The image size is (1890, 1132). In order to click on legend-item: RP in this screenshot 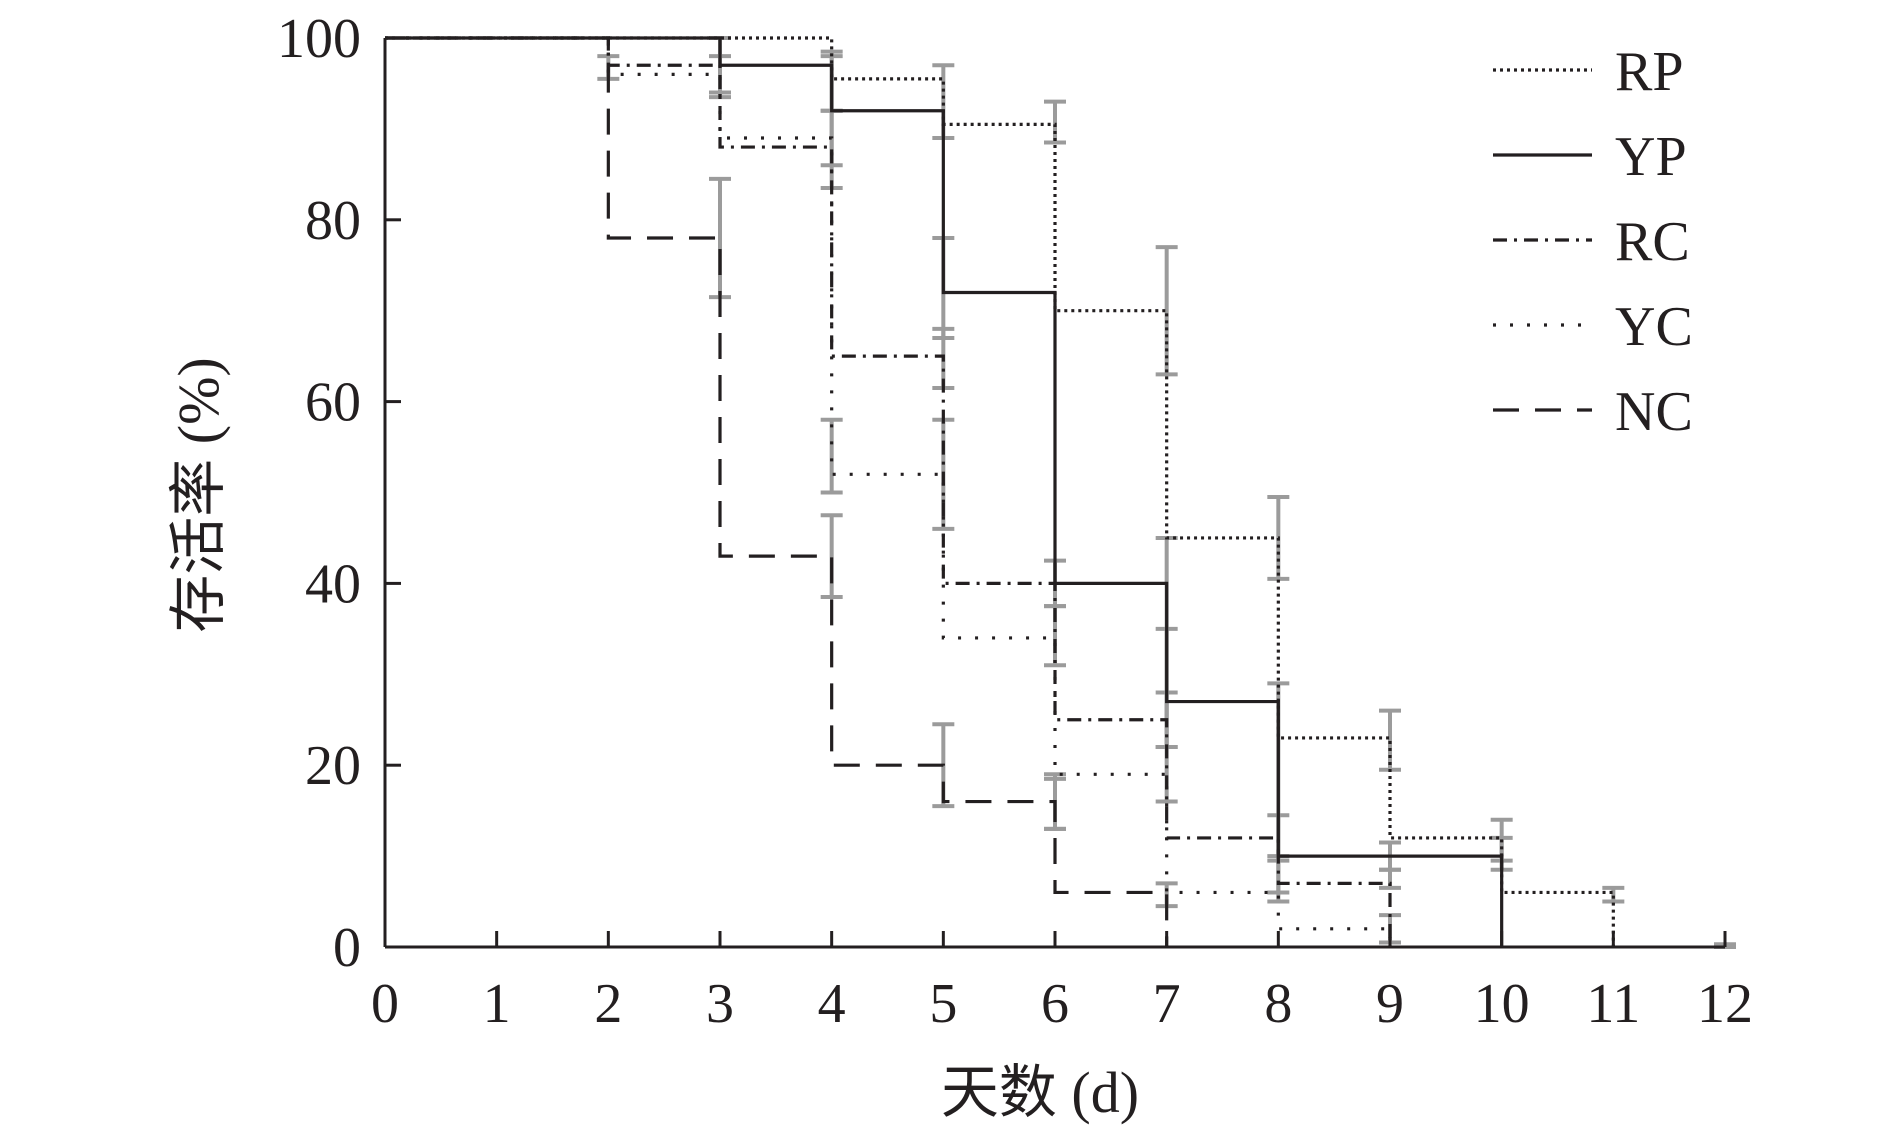, I will do `click(1588, 72)`.